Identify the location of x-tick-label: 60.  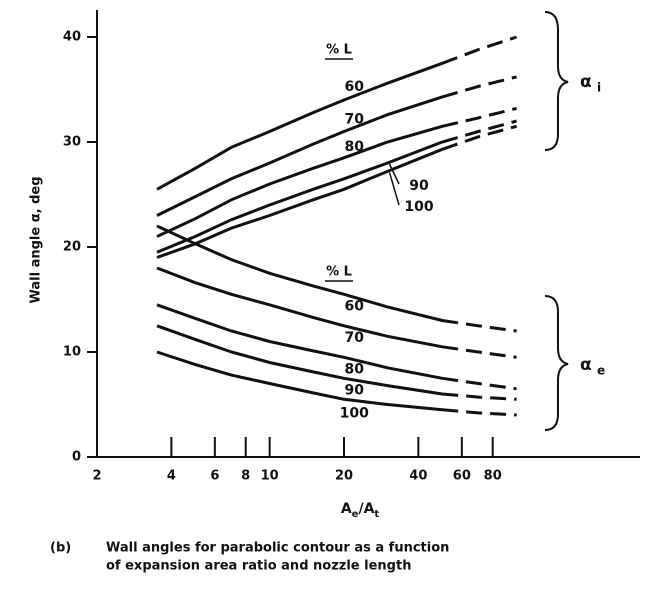
(462, 476).